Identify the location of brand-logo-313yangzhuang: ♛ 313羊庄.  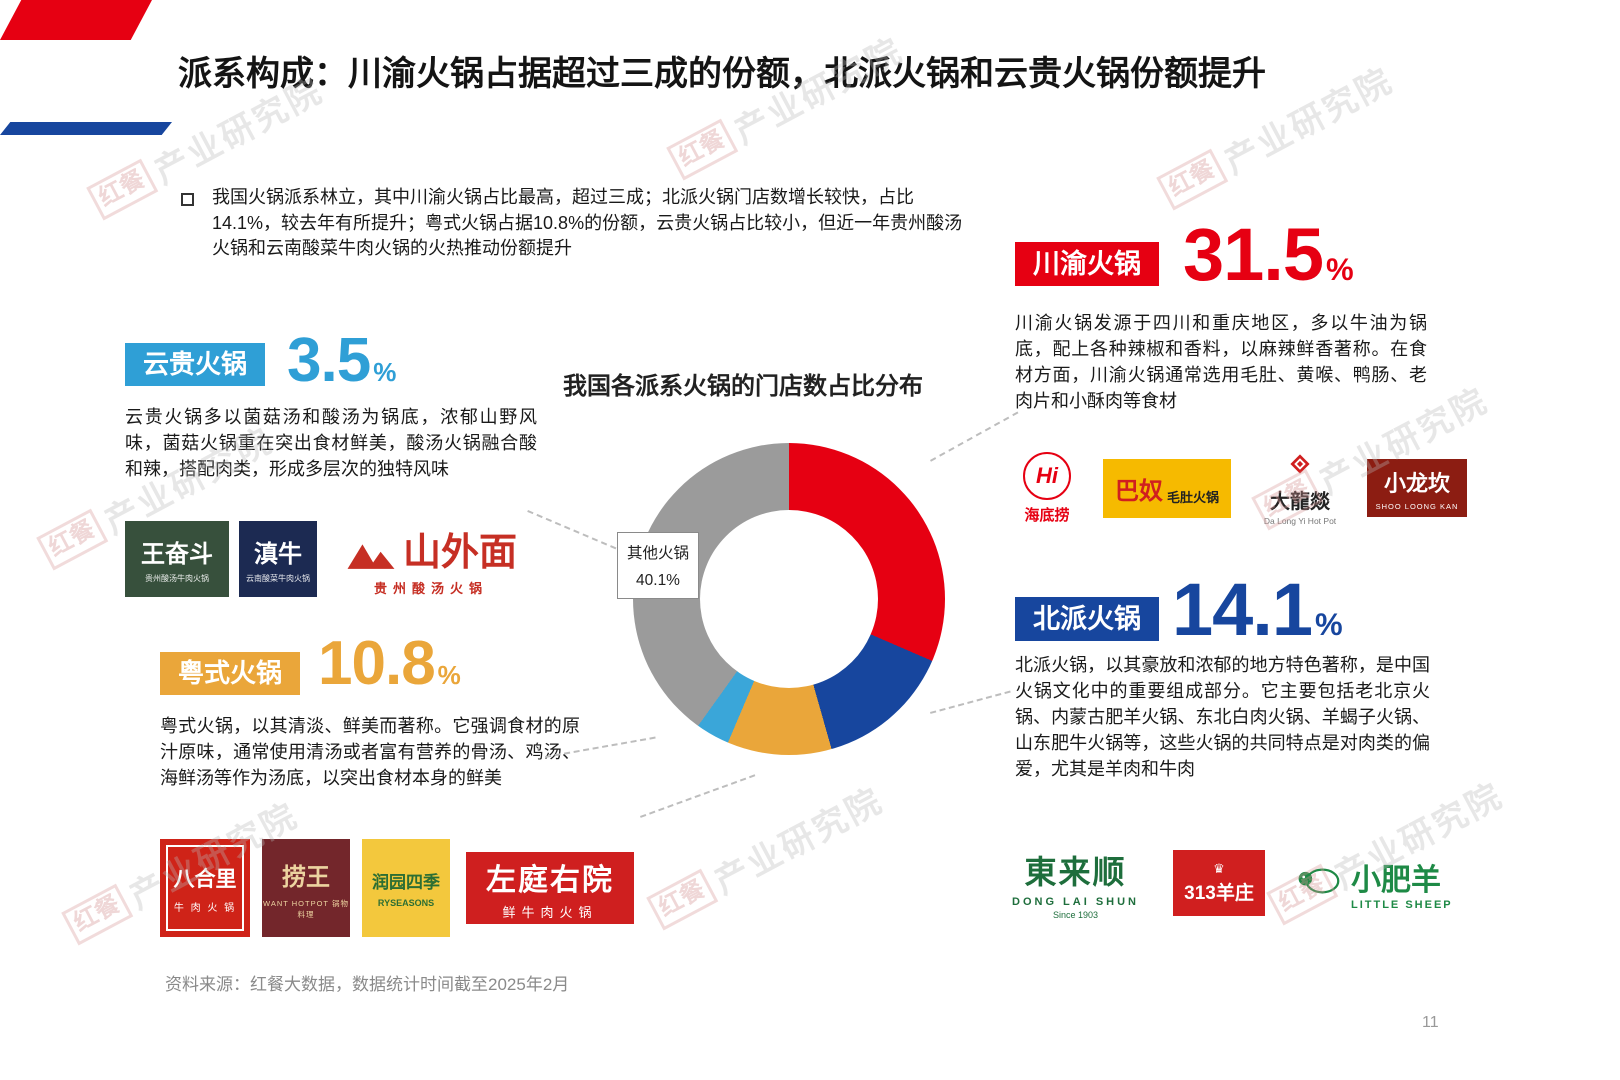
(1219, 883).